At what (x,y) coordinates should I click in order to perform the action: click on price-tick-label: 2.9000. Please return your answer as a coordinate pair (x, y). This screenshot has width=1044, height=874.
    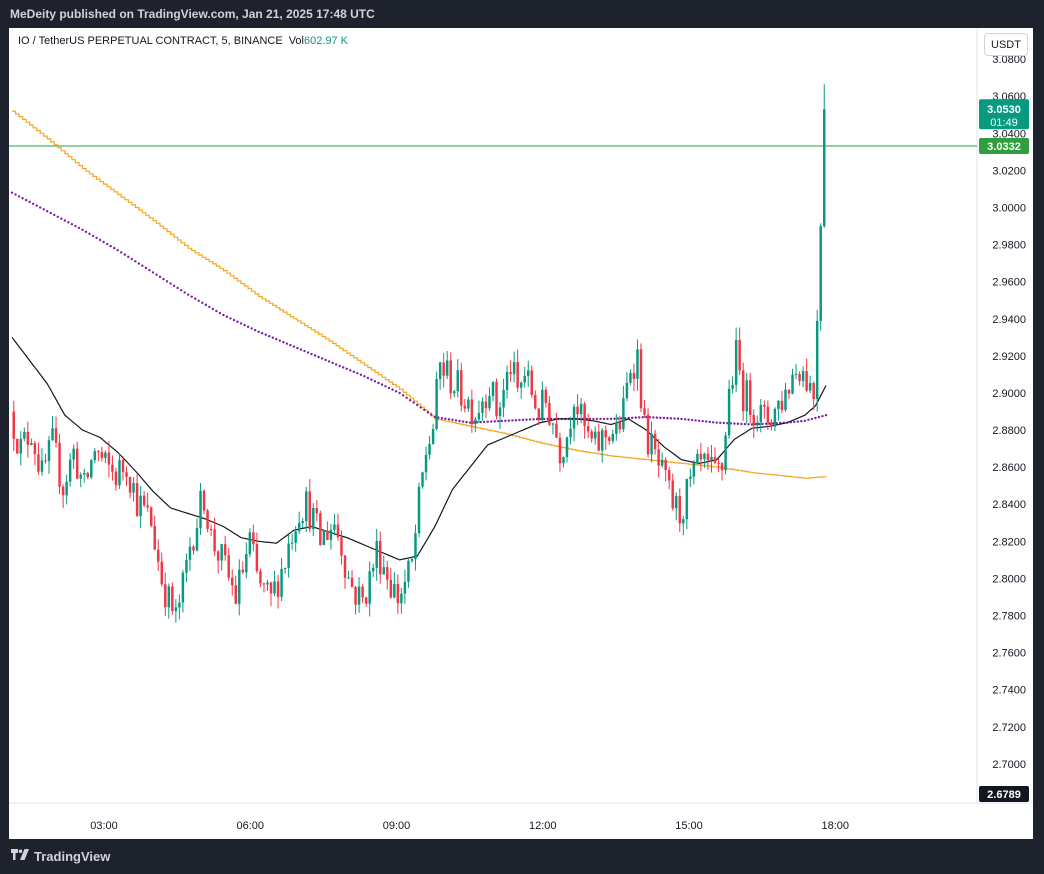
    Looking at the image, I should click on (1009, 394).